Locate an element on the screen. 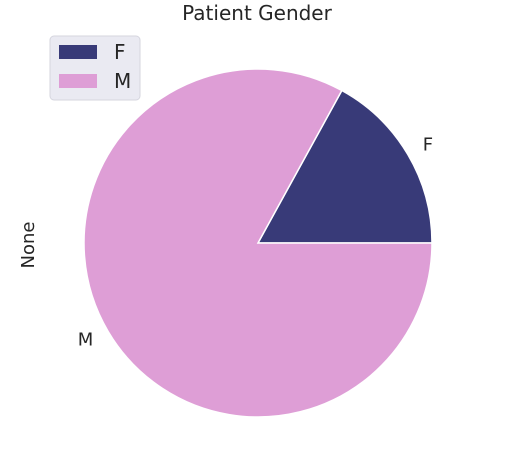 The image size is (520, 466). legend-label-m: M is located at coordinates (122, 81).